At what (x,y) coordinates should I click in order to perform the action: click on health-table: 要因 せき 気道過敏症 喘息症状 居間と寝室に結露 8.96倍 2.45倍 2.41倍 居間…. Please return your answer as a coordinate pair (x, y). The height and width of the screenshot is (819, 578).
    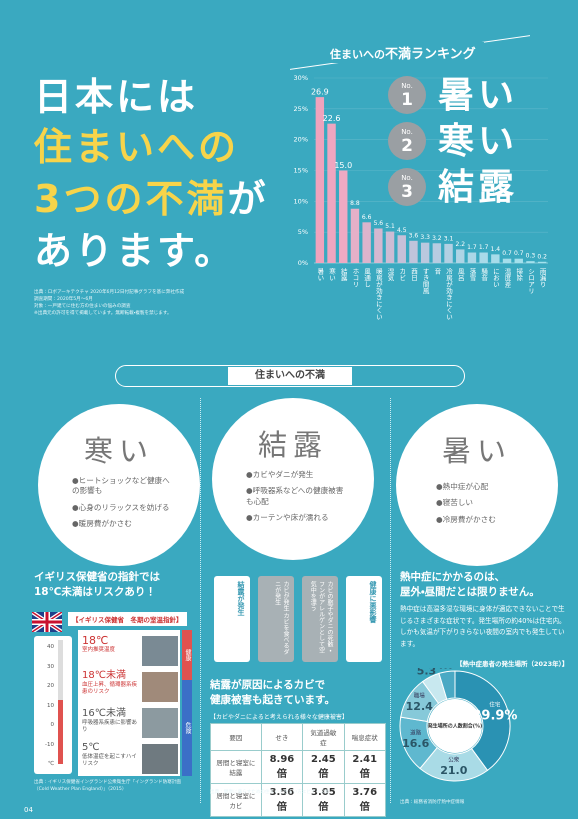
    Looking at the image, I should click on (298, 770).